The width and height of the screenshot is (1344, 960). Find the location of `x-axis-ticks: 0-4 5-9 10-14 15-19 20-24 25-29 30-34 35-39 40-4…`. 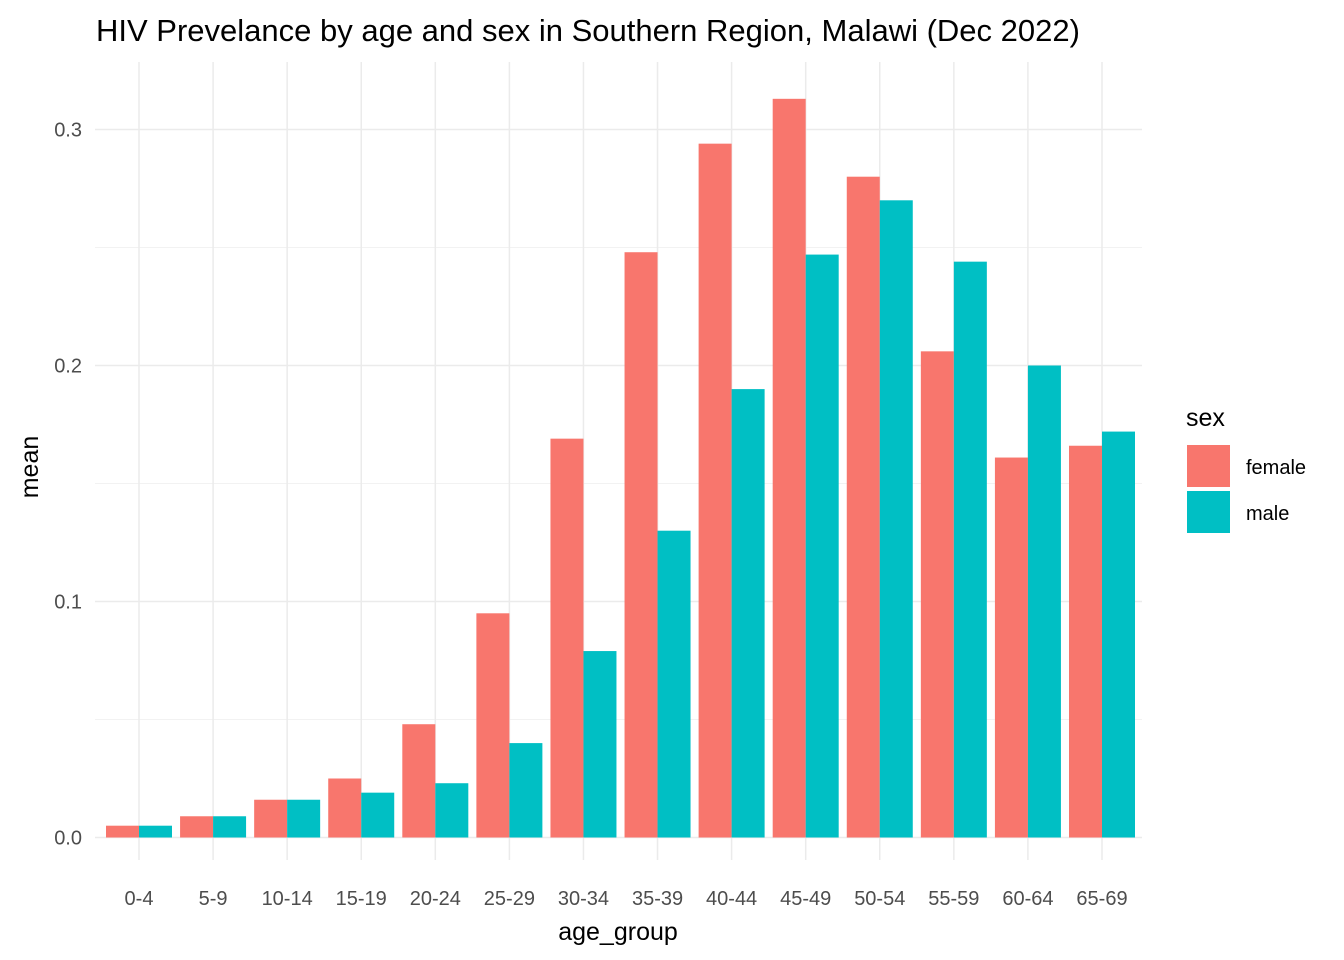

x-axis-ticks: 0-4 5-9 10-14 15-19 20-24 25-29 30-34 35-39 40-4… is located at coordinates (626, 899).